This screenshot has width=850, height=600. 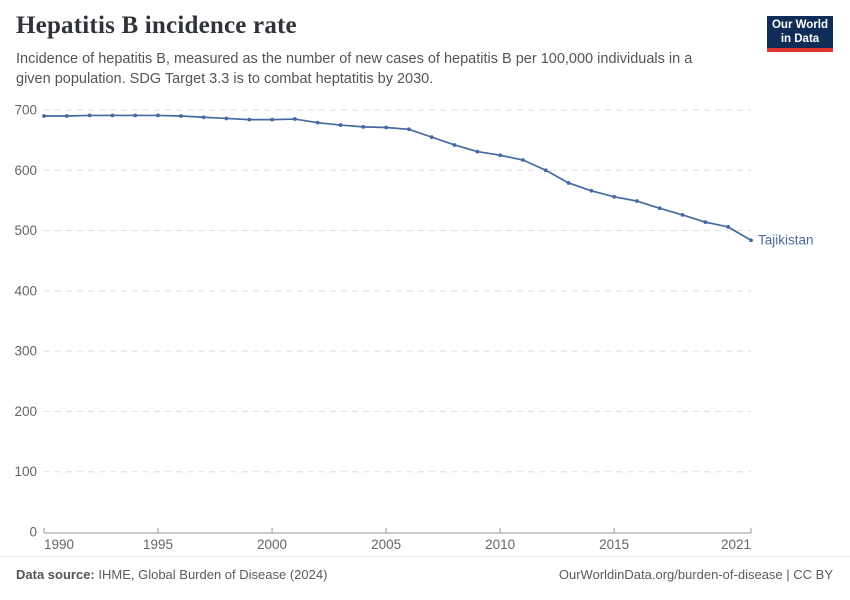 What do you see at coordinates (33, 532) in the screenshot?
I see `y-tick-label: 0` at bounding box center [33, 532].